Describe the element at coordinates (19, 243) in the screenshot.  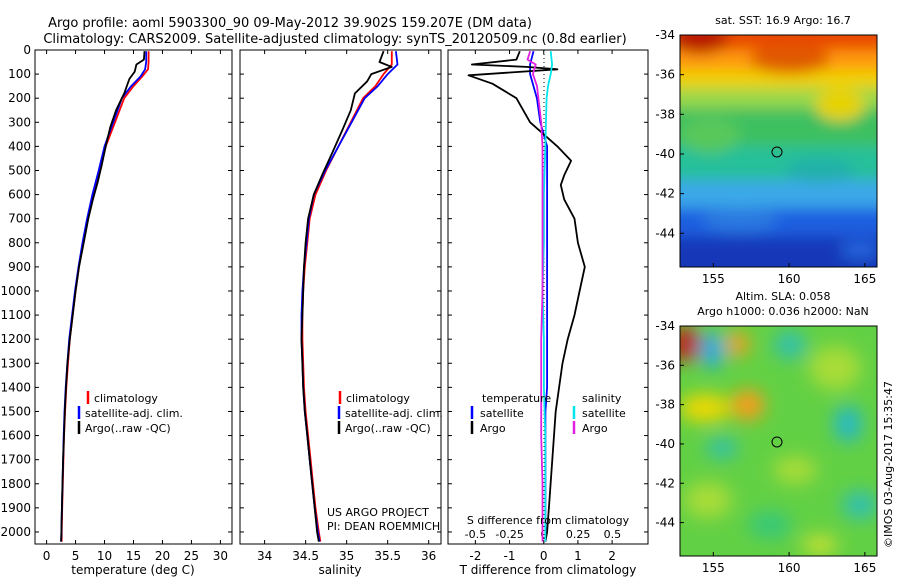
I see `depth-tick-label: 800` at that location.